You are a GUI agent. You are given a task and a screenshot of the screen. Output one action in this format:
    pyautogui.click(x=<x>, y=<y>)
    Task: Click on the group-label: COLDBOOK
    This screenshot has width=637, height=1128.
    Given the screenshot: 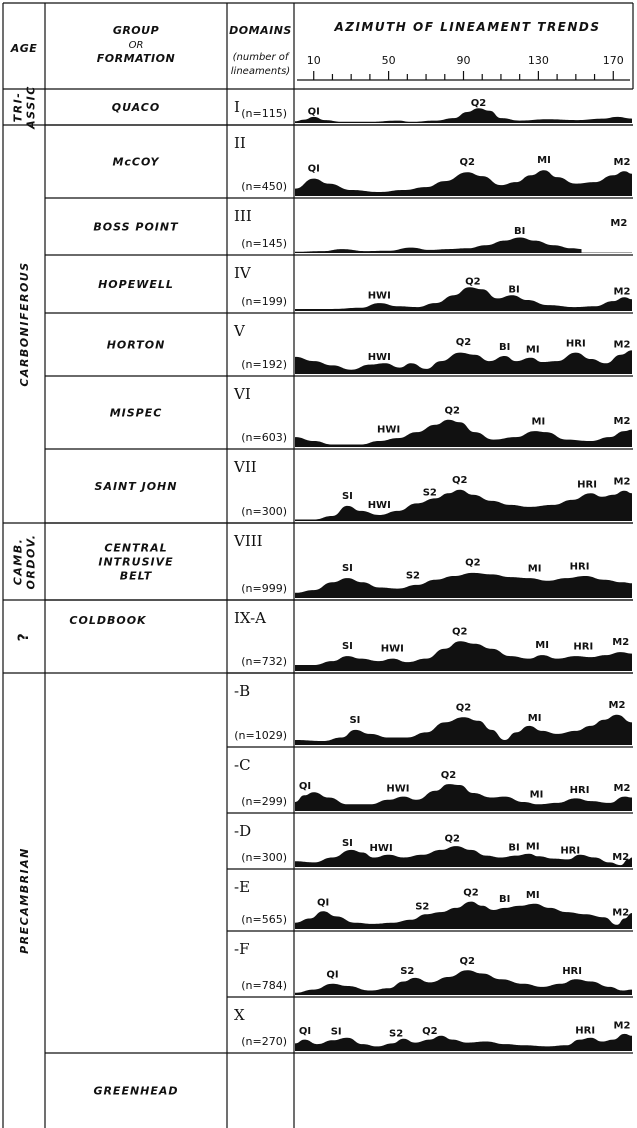 What is the action you would take?
    pyautogui.click(x=108, y=620)
    